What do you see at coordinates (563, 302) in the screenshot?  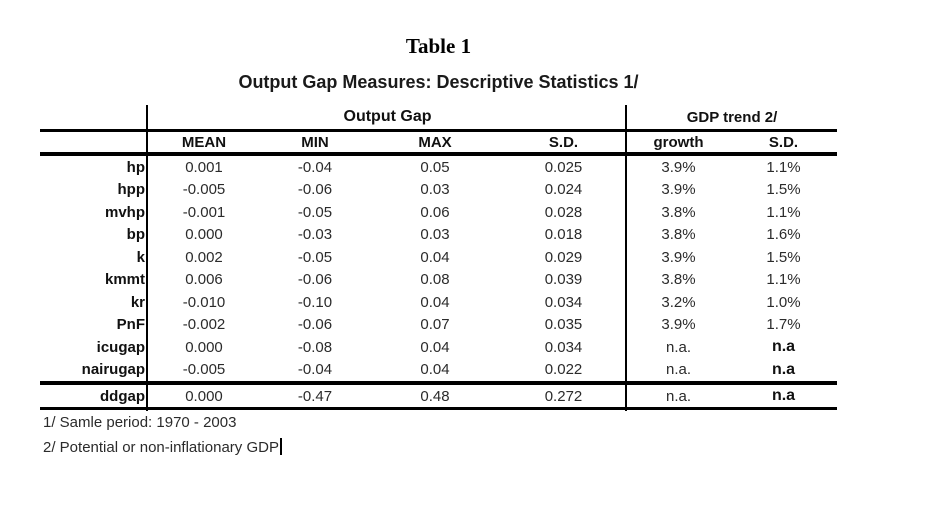 I see `cell-sd: 0.034` at bounding box center [563, 302].